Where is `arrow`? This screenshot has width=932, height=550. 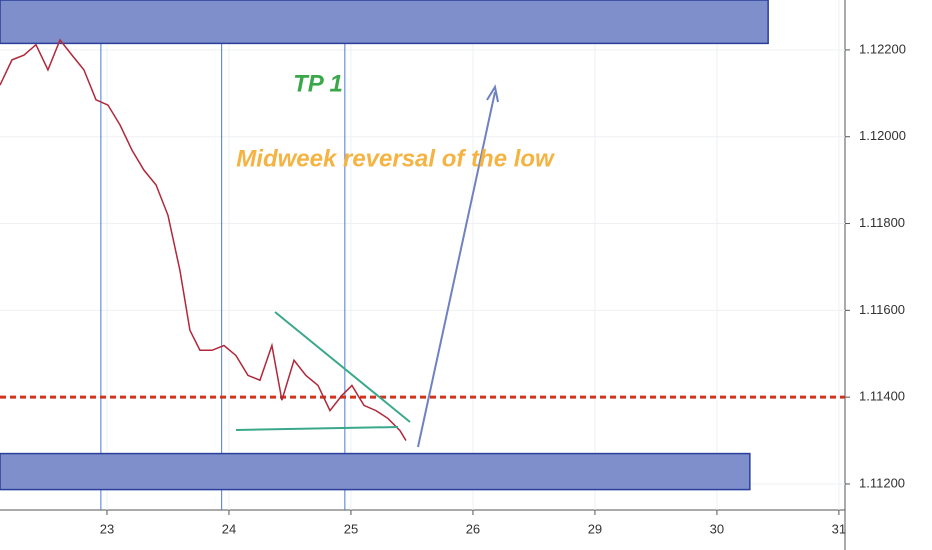
arrow is located at coordinates (456, 269).